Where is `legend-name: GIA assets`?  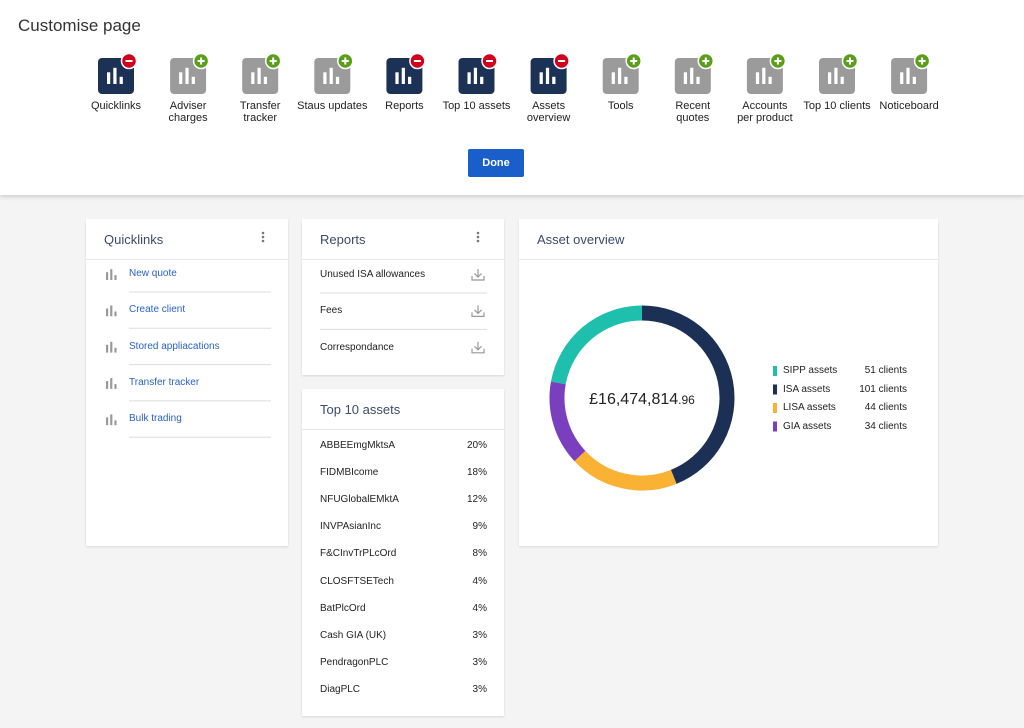
legend-name: GIA assets is located at coordinates (807, 426).